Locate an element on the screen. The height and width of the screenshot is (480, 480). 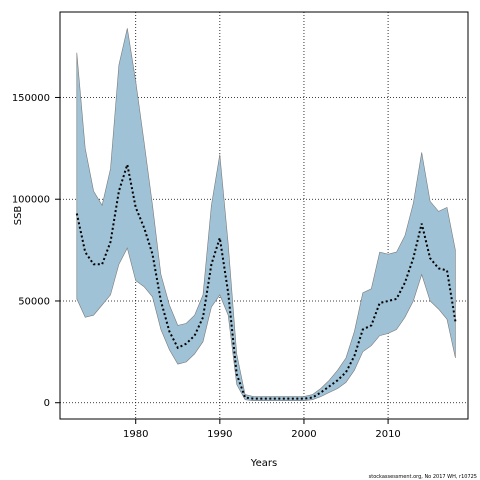
x-tick-label: 1980 is located at coordinates (135, 434).